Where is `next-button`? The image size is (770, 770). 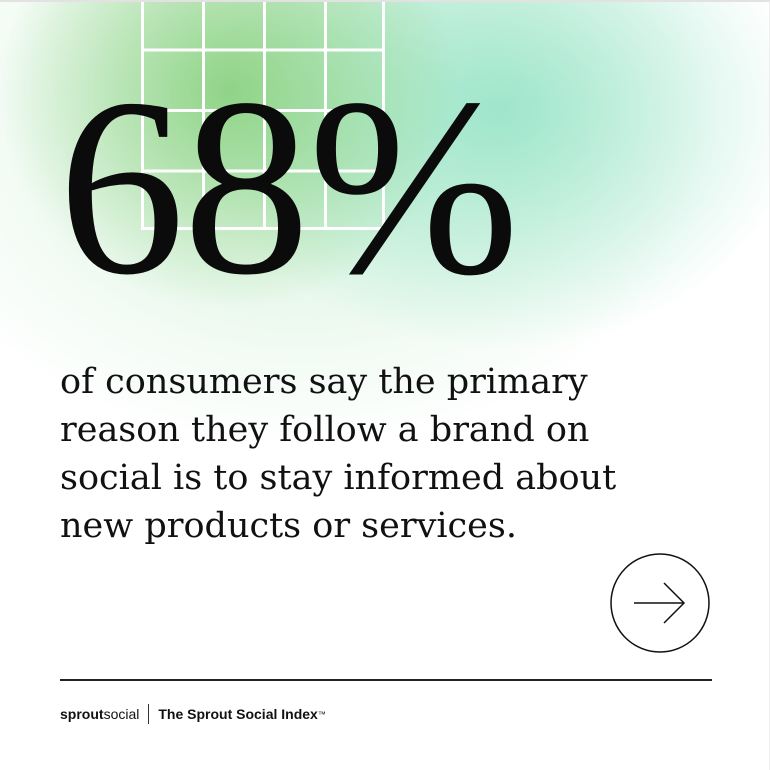 next-button is located at coordinates (660, 603).